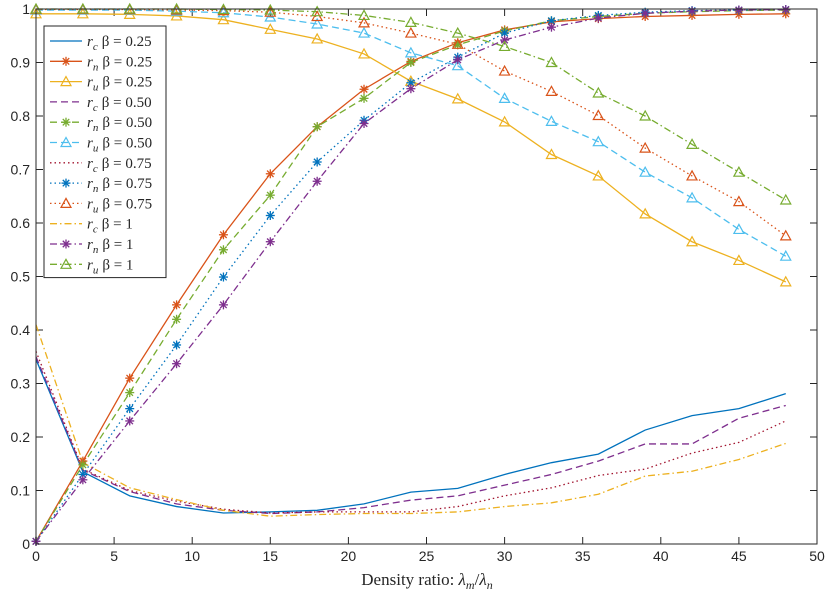 The height and width of the screenshot is (596, 830). What do you see at coordinates (110, 246) in the screenshot?
I see `legend-label: rn β = 1` at bounding box center [110, 246].